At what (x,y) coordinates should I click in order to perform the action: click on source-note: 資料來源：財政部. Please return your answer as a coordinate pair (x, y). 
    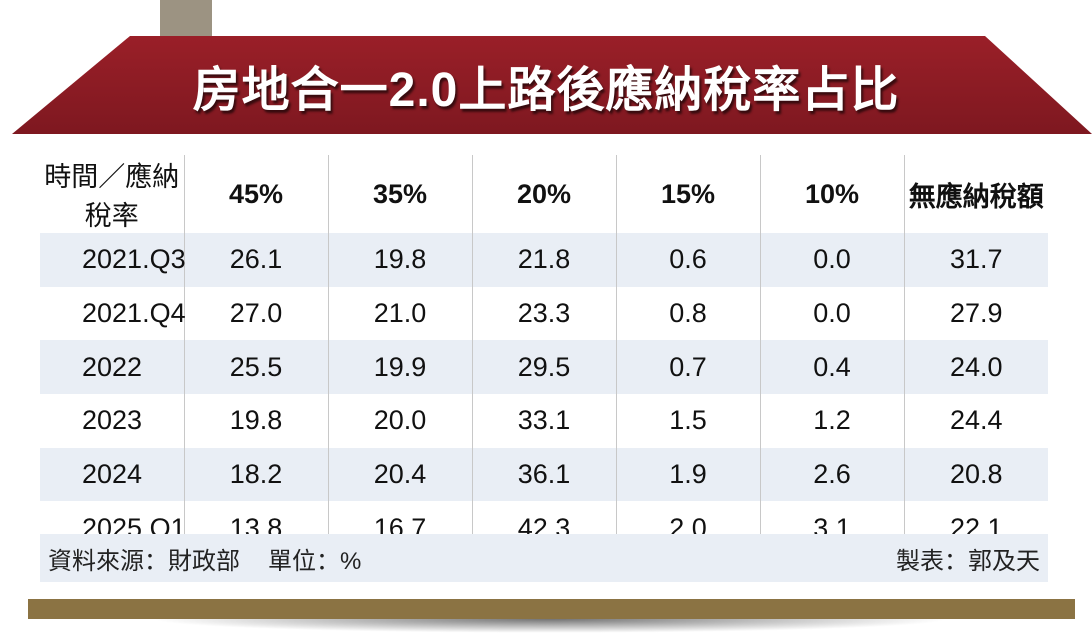
    Looking at the image, I should click on (144, 561).